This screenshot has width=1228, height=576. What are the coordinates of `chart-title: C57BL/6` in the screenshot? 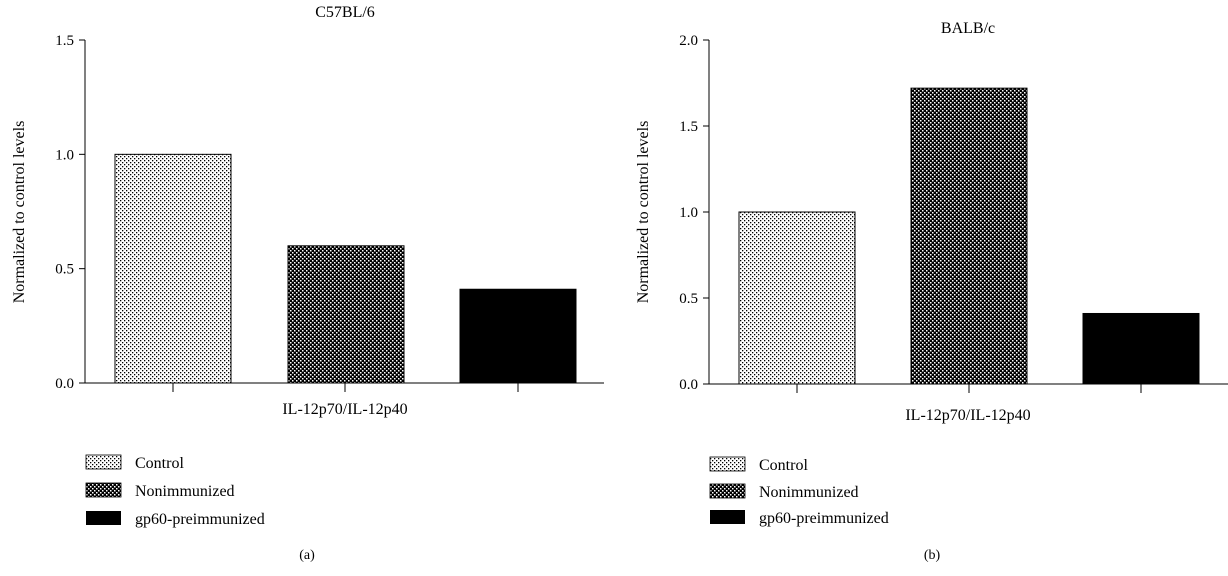 It's located at (345, 12).